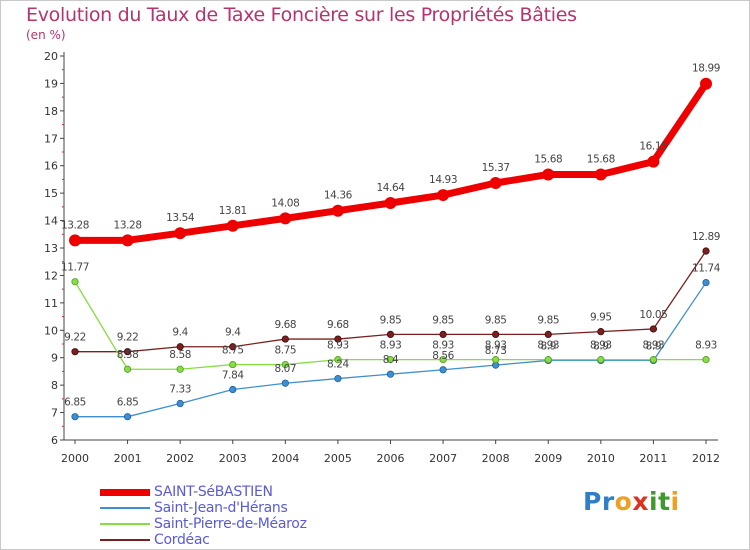 The image size is (750, 550). What do you see at coordinates (75, 268) in the screenshot?
I see `data-label: 11.77` at bounding box center [75, 268].